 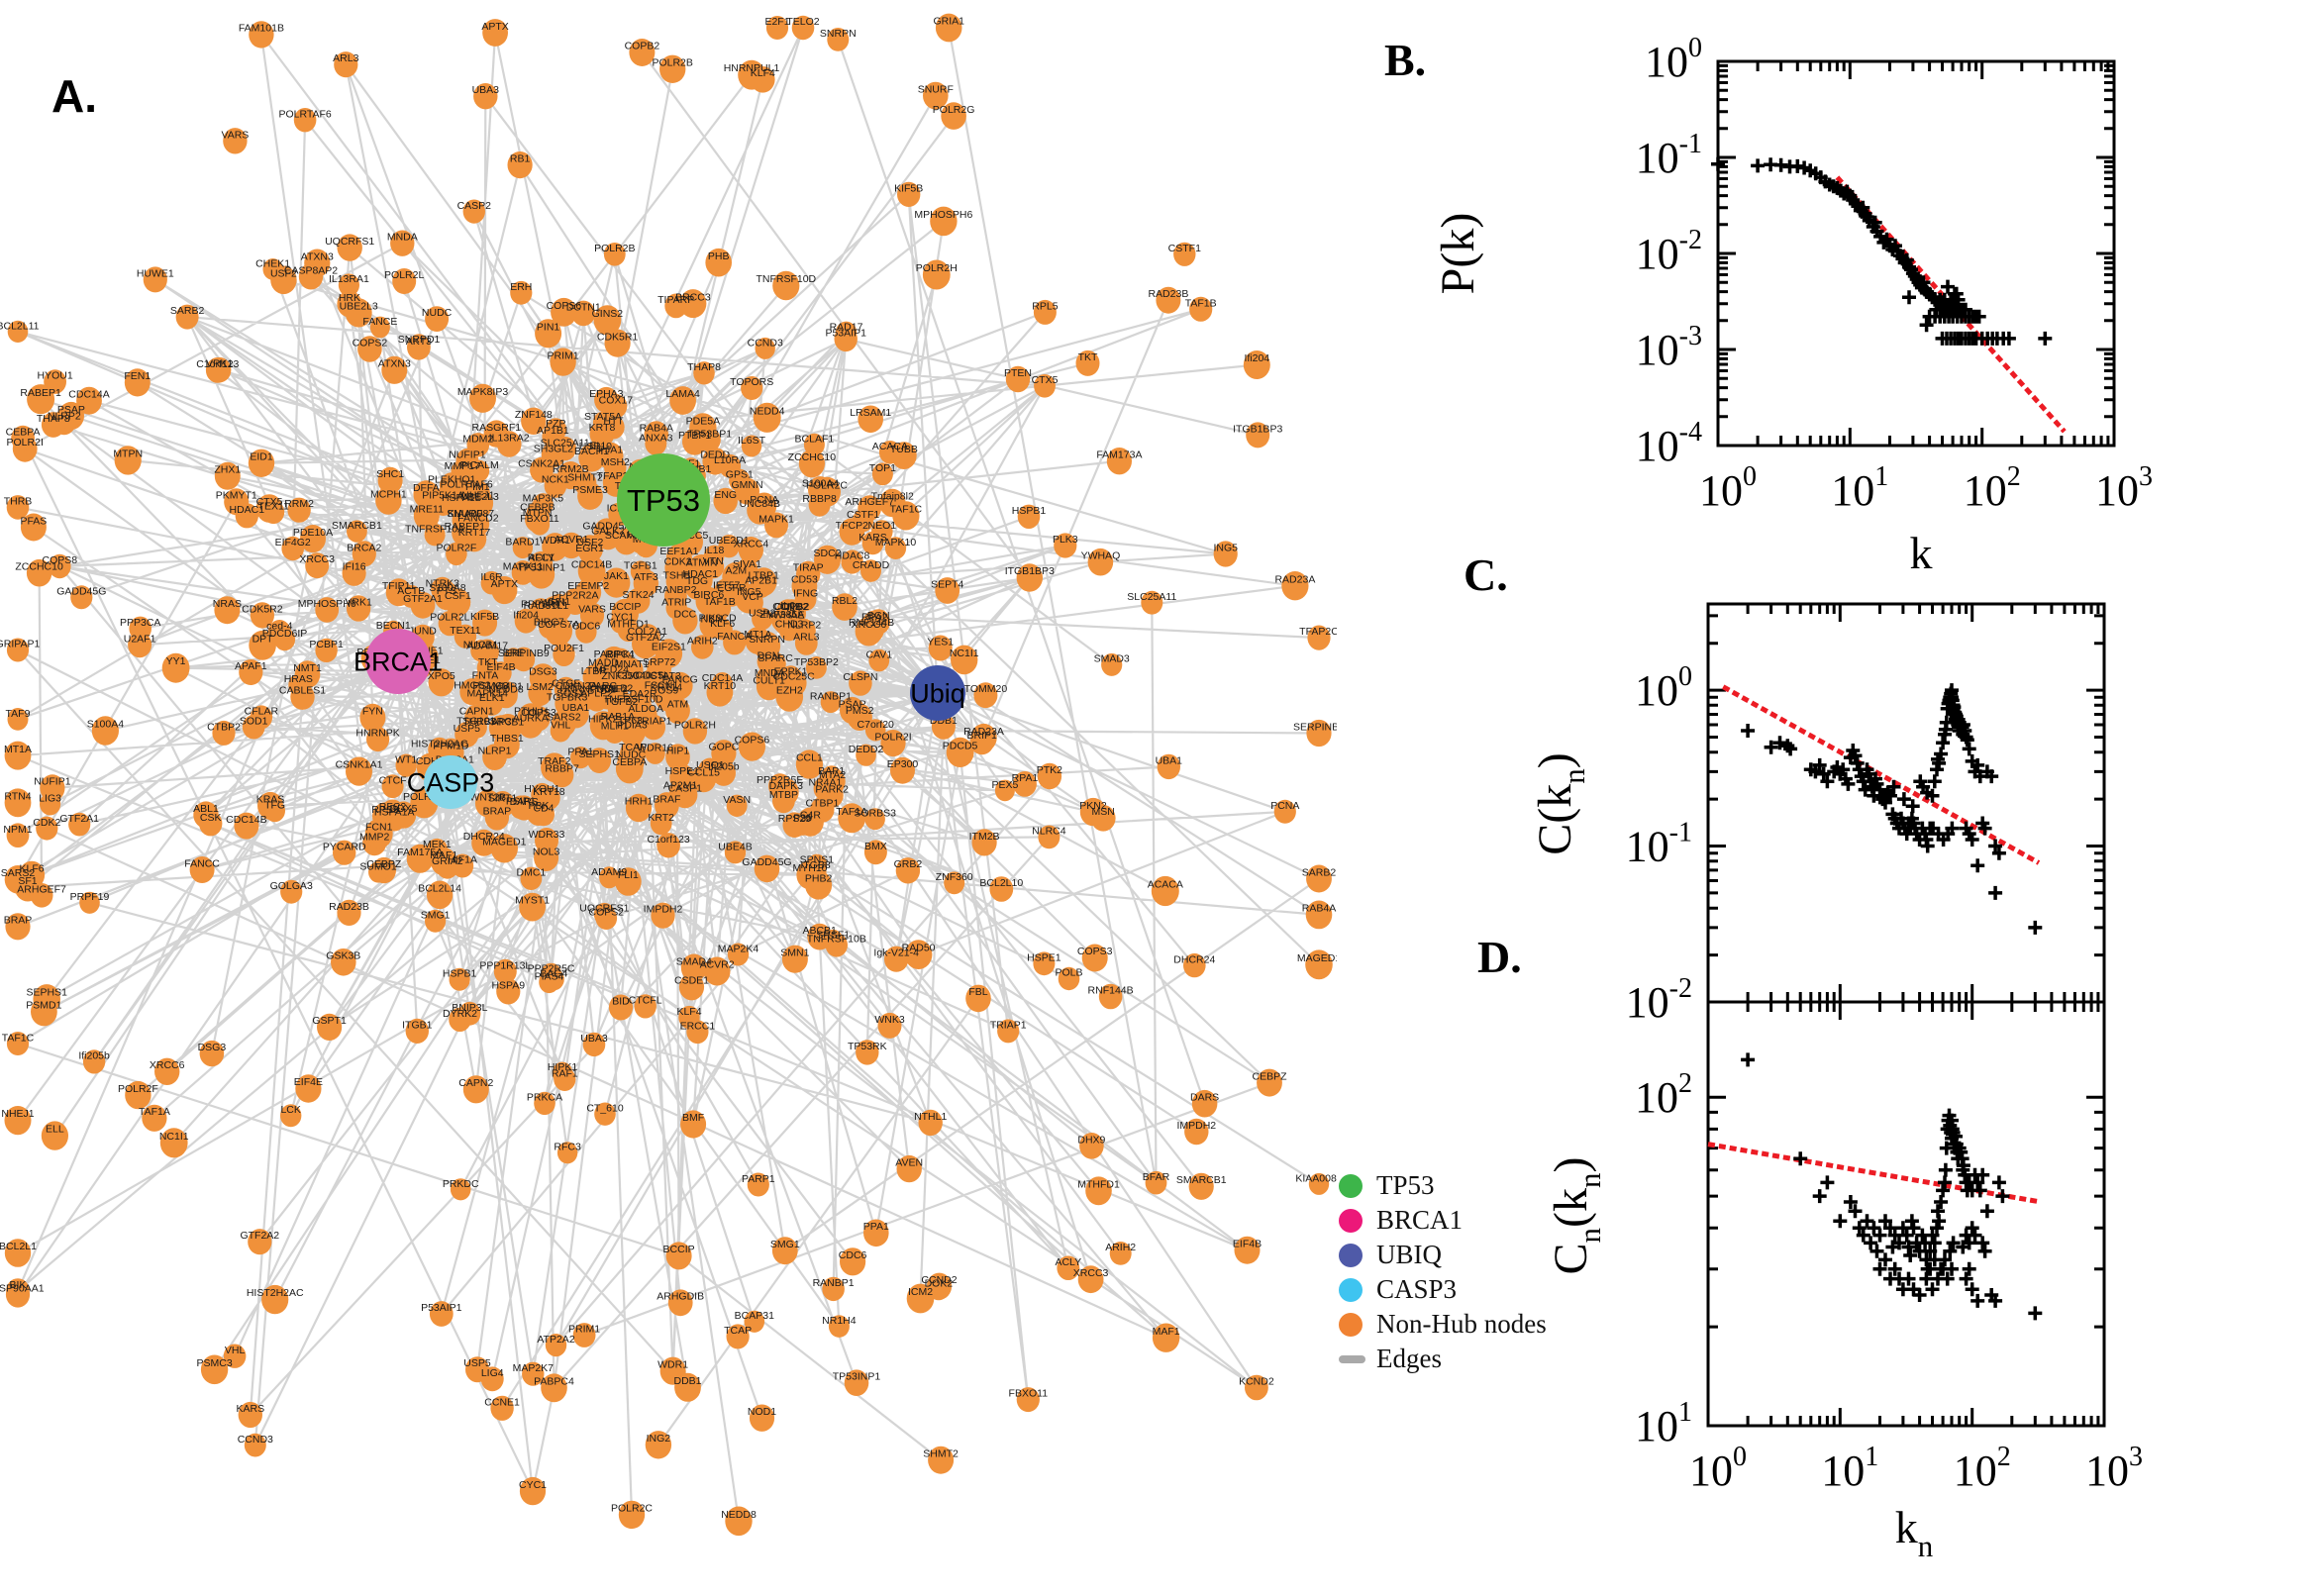 I want to click on gene-label: GADD45G, so click(x=81, y=592).